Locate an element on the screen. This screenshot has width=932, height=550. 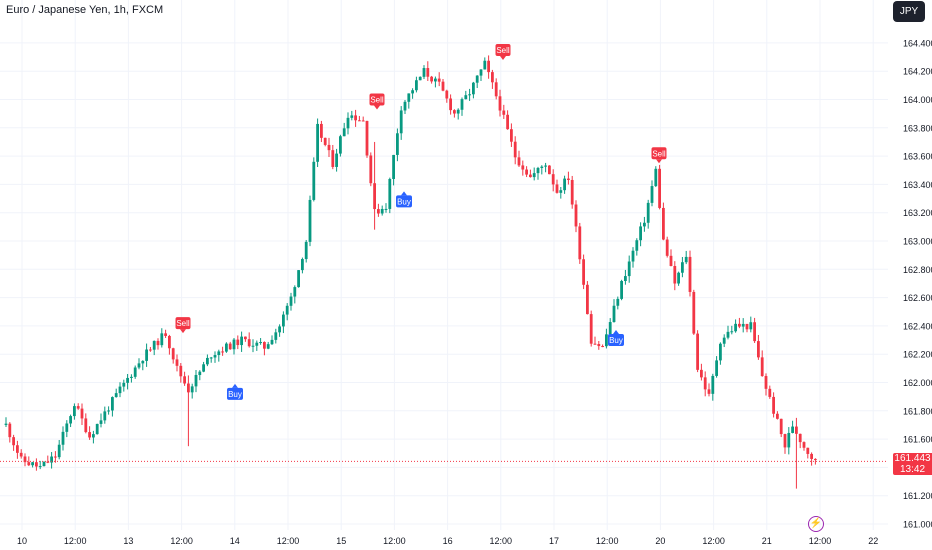
time-tick-label: 22 is located at coordinates (873, 541).